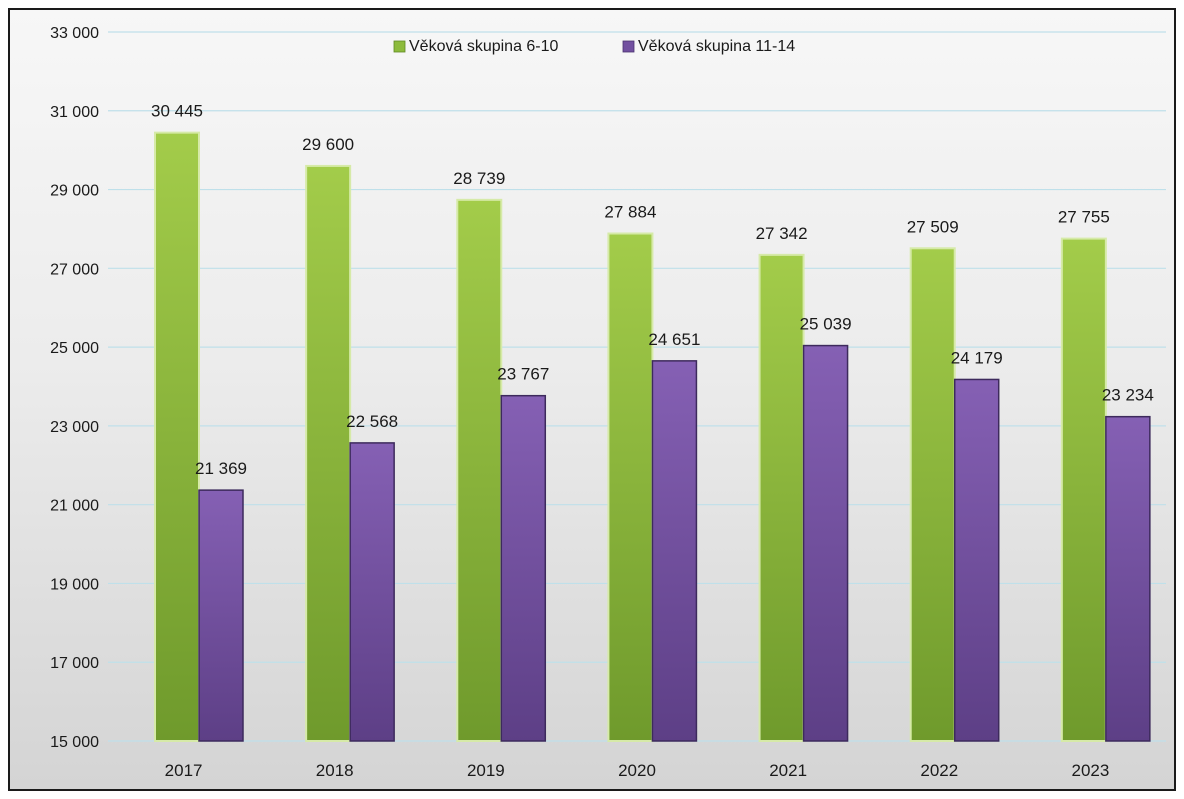  I want to click on data-label-age-6-10-2018: 29 600, so click(328, 144).